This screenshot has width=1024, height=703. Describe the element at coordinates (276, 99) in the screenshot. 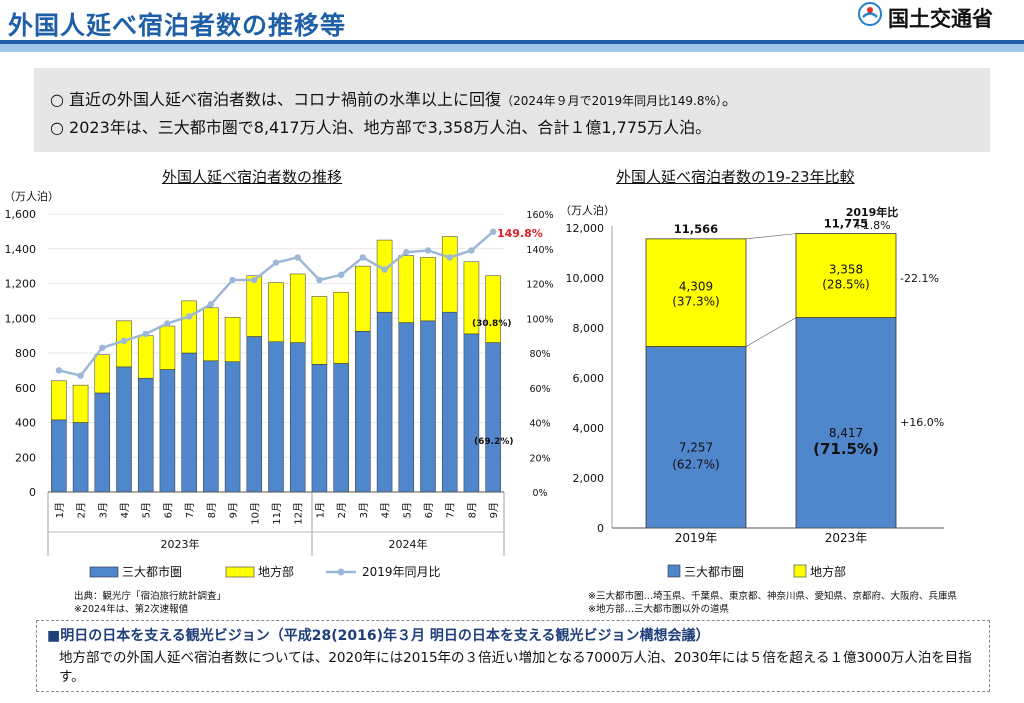

I see `summary-line-1-text: ○ 直近の外国人延べ宿泊者数は、コロナ禍前の水準以上に回復` at that location.